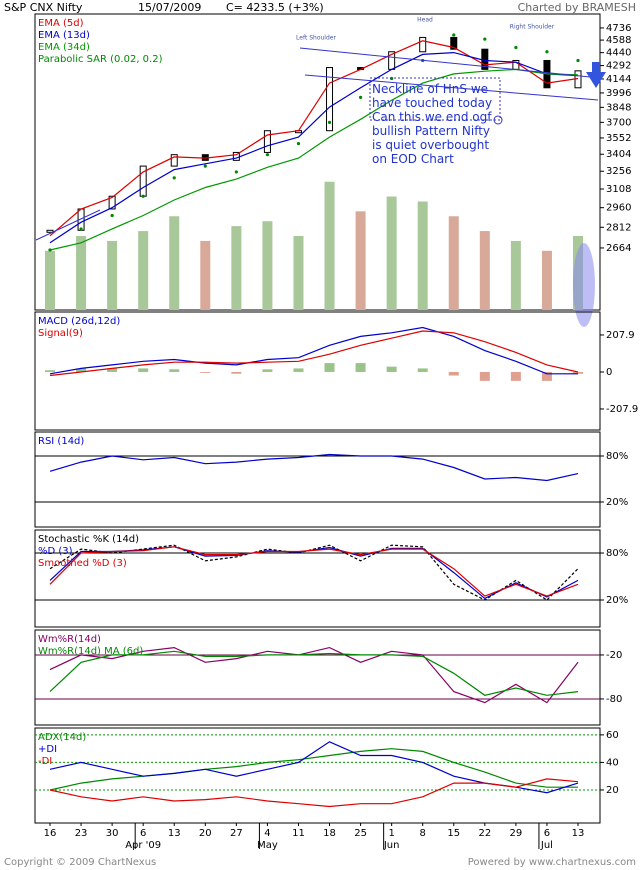  I want to click on y-tick-label: 40, so click(612, 762).